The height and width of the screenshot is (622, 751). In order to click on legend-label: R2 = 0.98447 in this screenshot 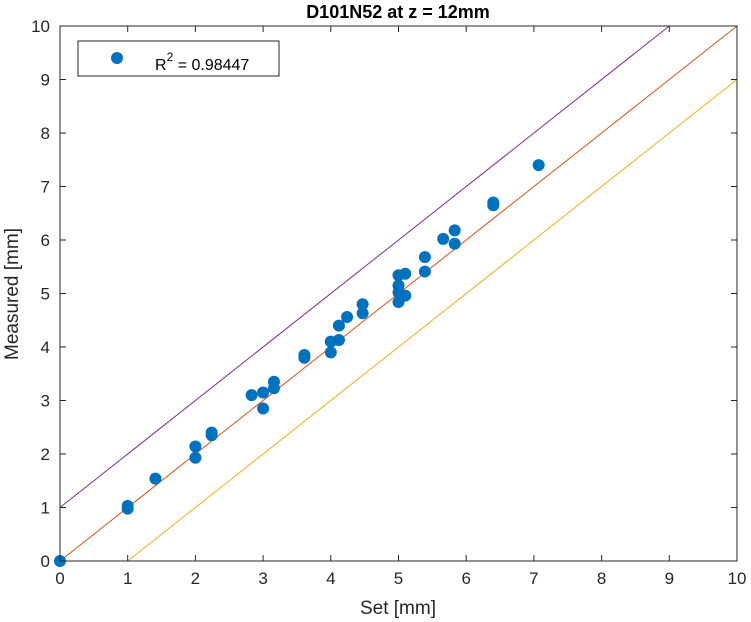, I will do `click(202, 62)`.